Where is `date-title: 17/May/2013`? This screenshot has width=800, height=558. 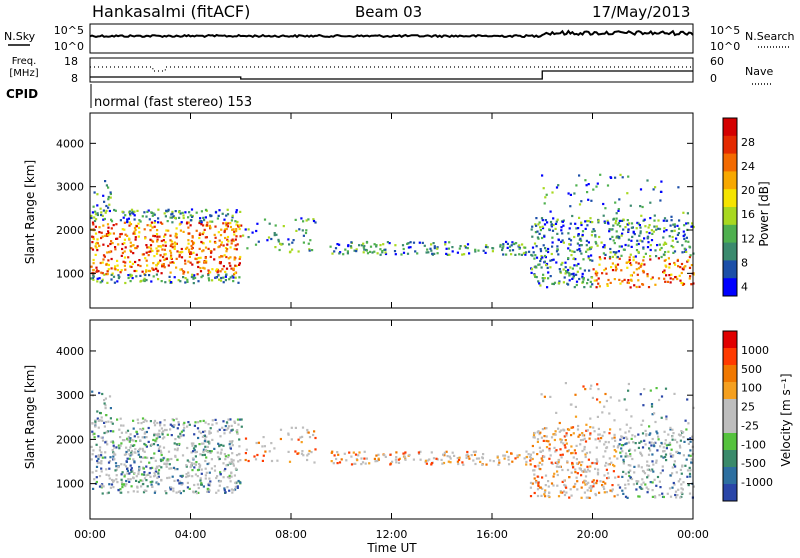 date-title: 17/May/2013 is located at coordinates (641, 12).